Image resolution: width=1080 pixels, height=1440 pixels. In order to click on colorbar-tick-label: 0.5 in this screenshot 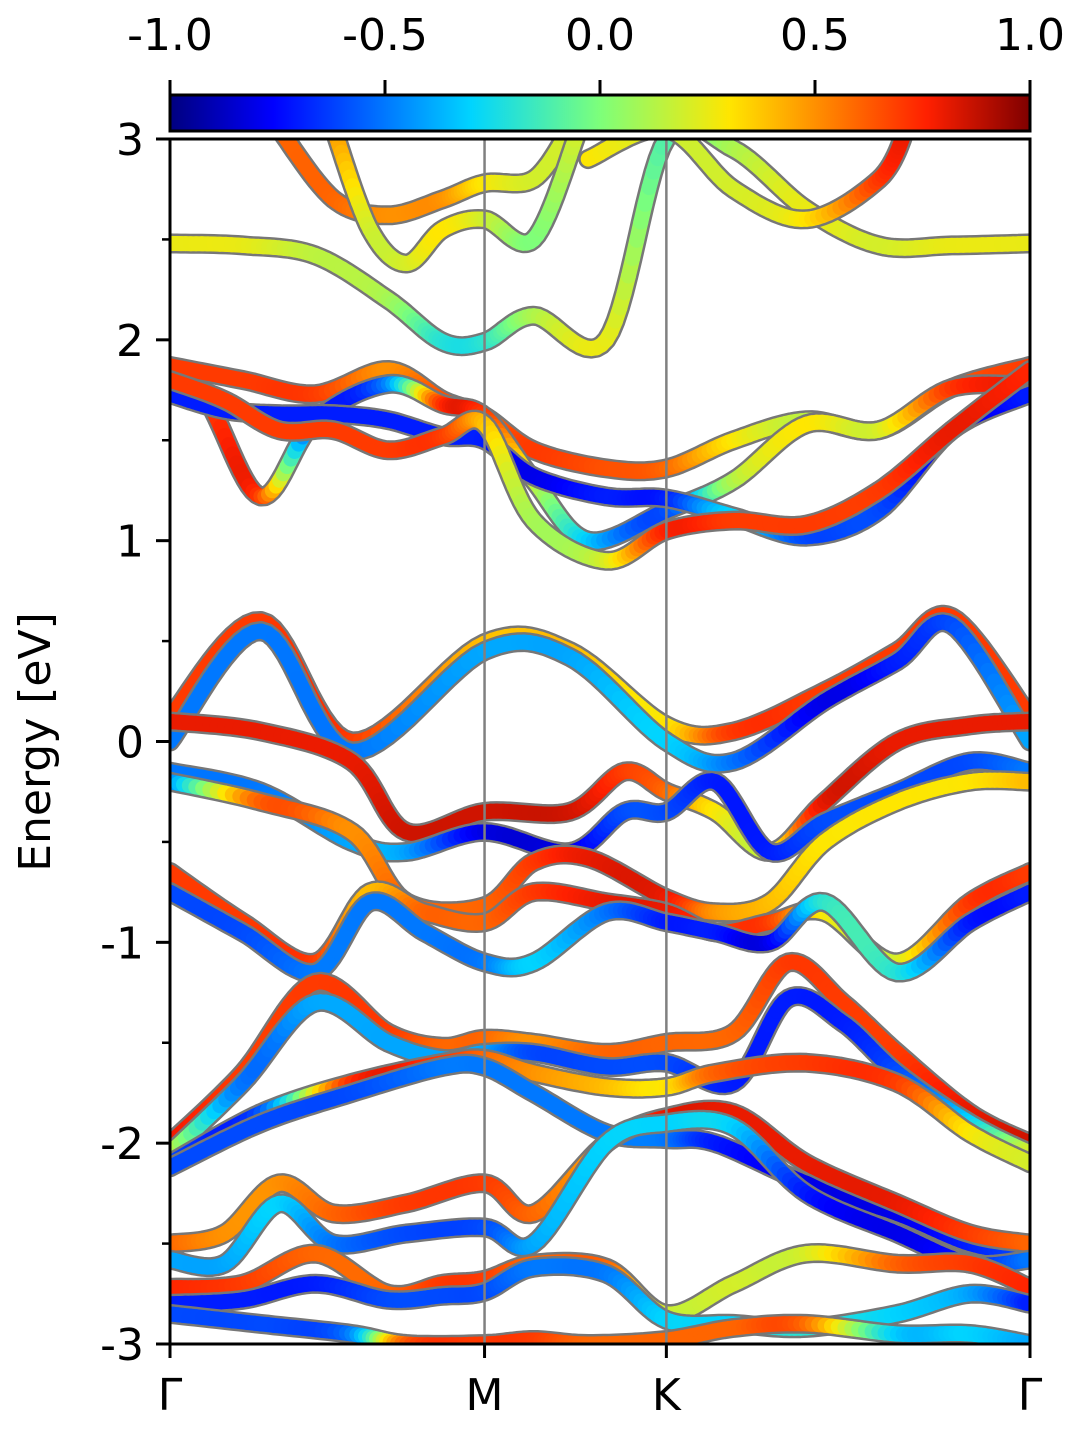, I will do `click(815, 35)`.